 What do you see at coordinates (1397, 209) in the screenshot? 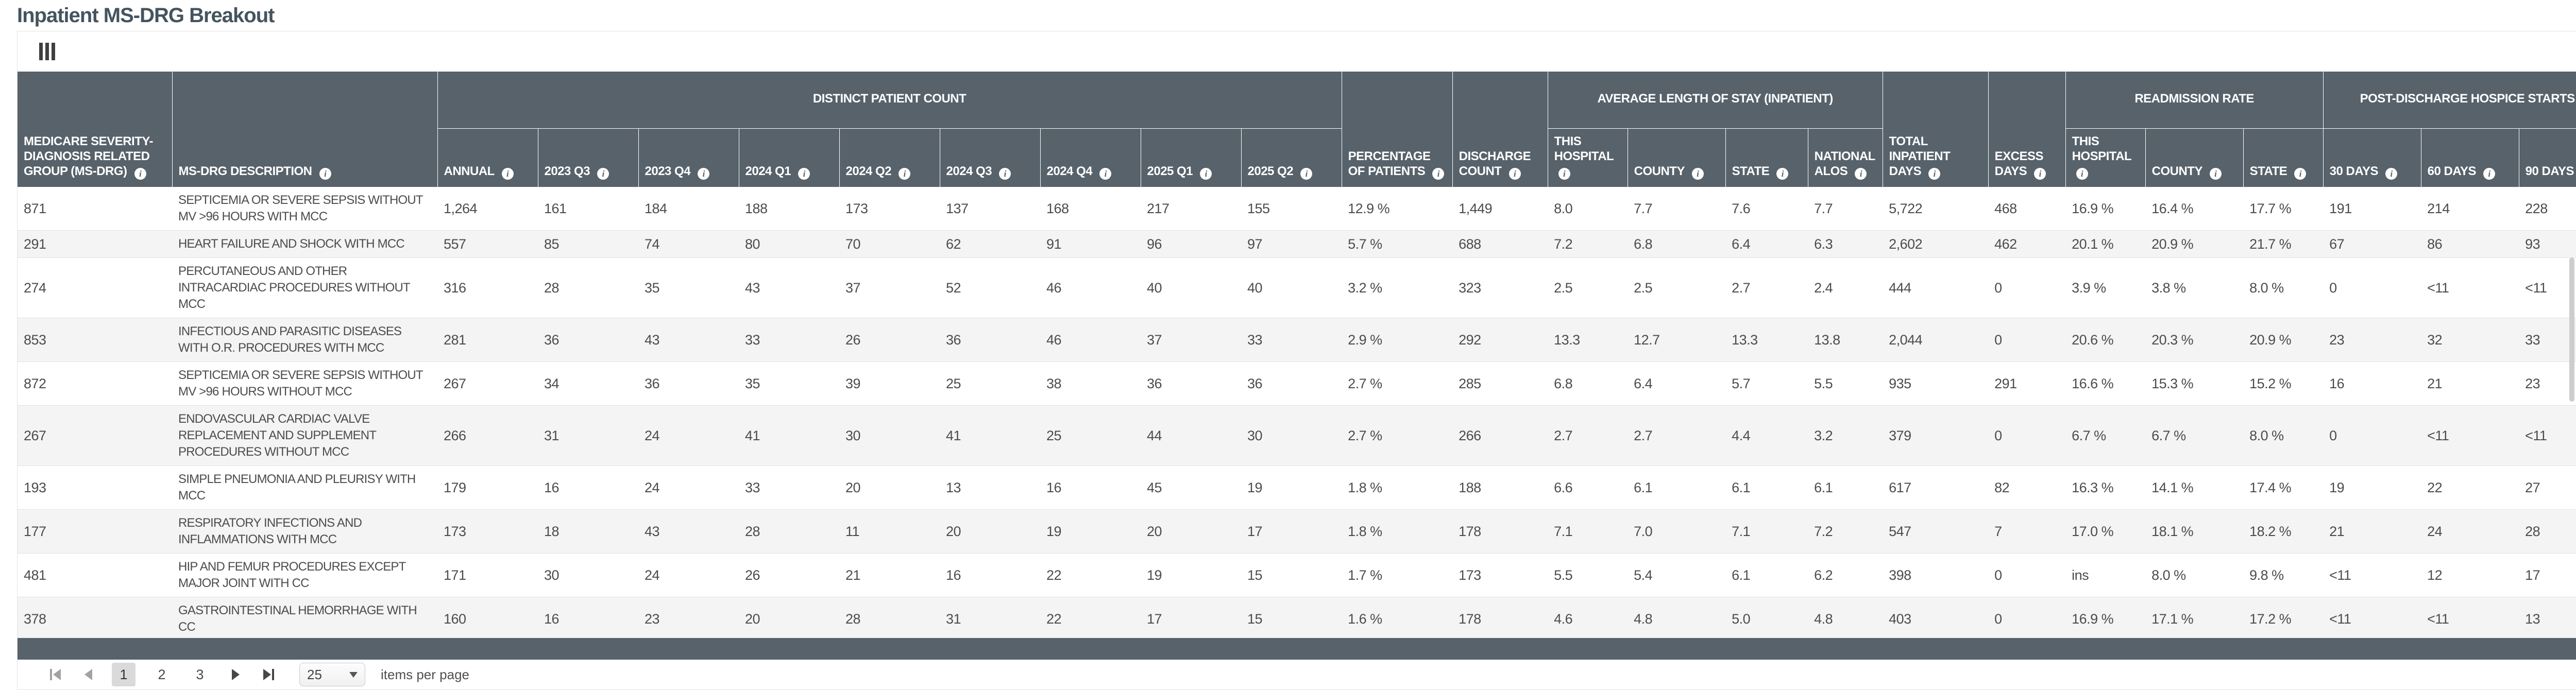
I see `cell: 12.9 %` at bounding box center [1397, 209].